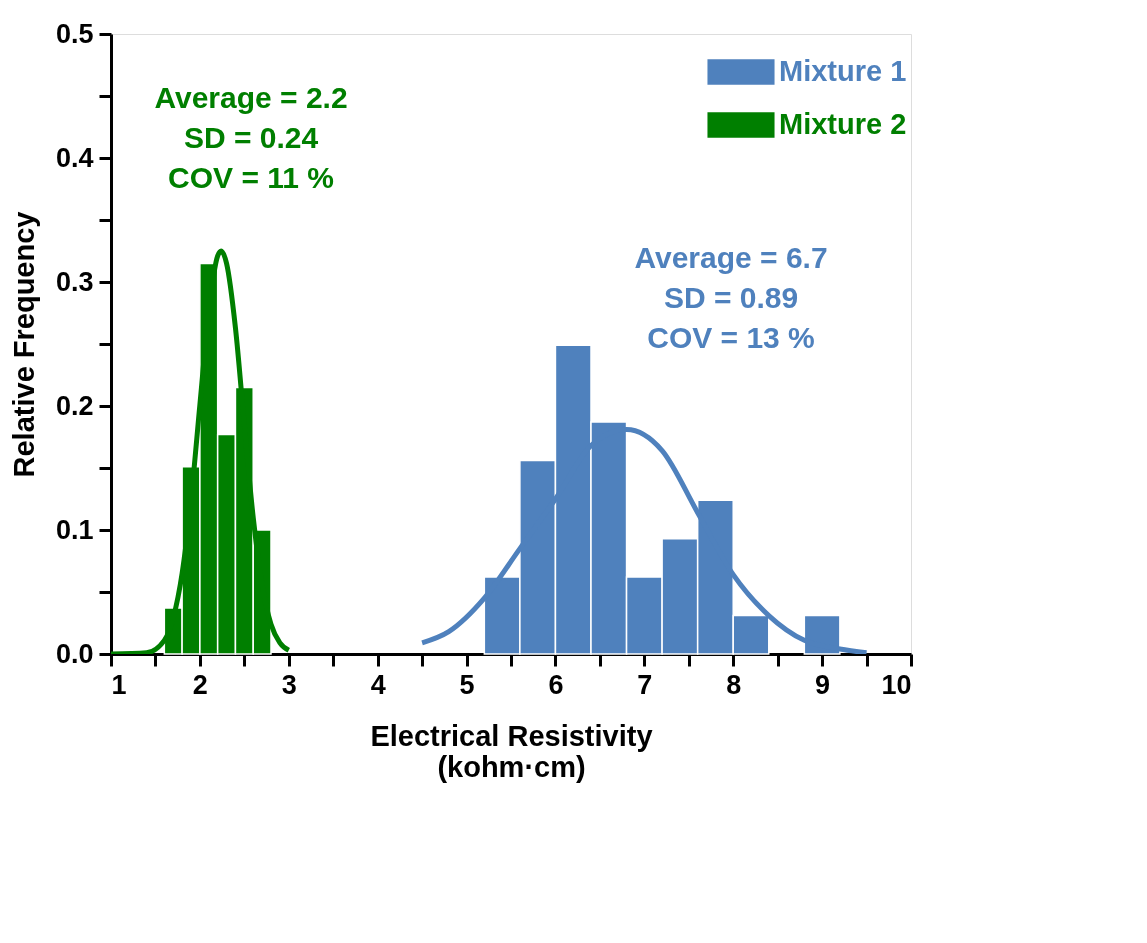 The width and height of the screenshot is (1147, 943). Describe the element at coordinates (74, 281) in the screenshot. I see `y-tick-label: 0.3` at that location.